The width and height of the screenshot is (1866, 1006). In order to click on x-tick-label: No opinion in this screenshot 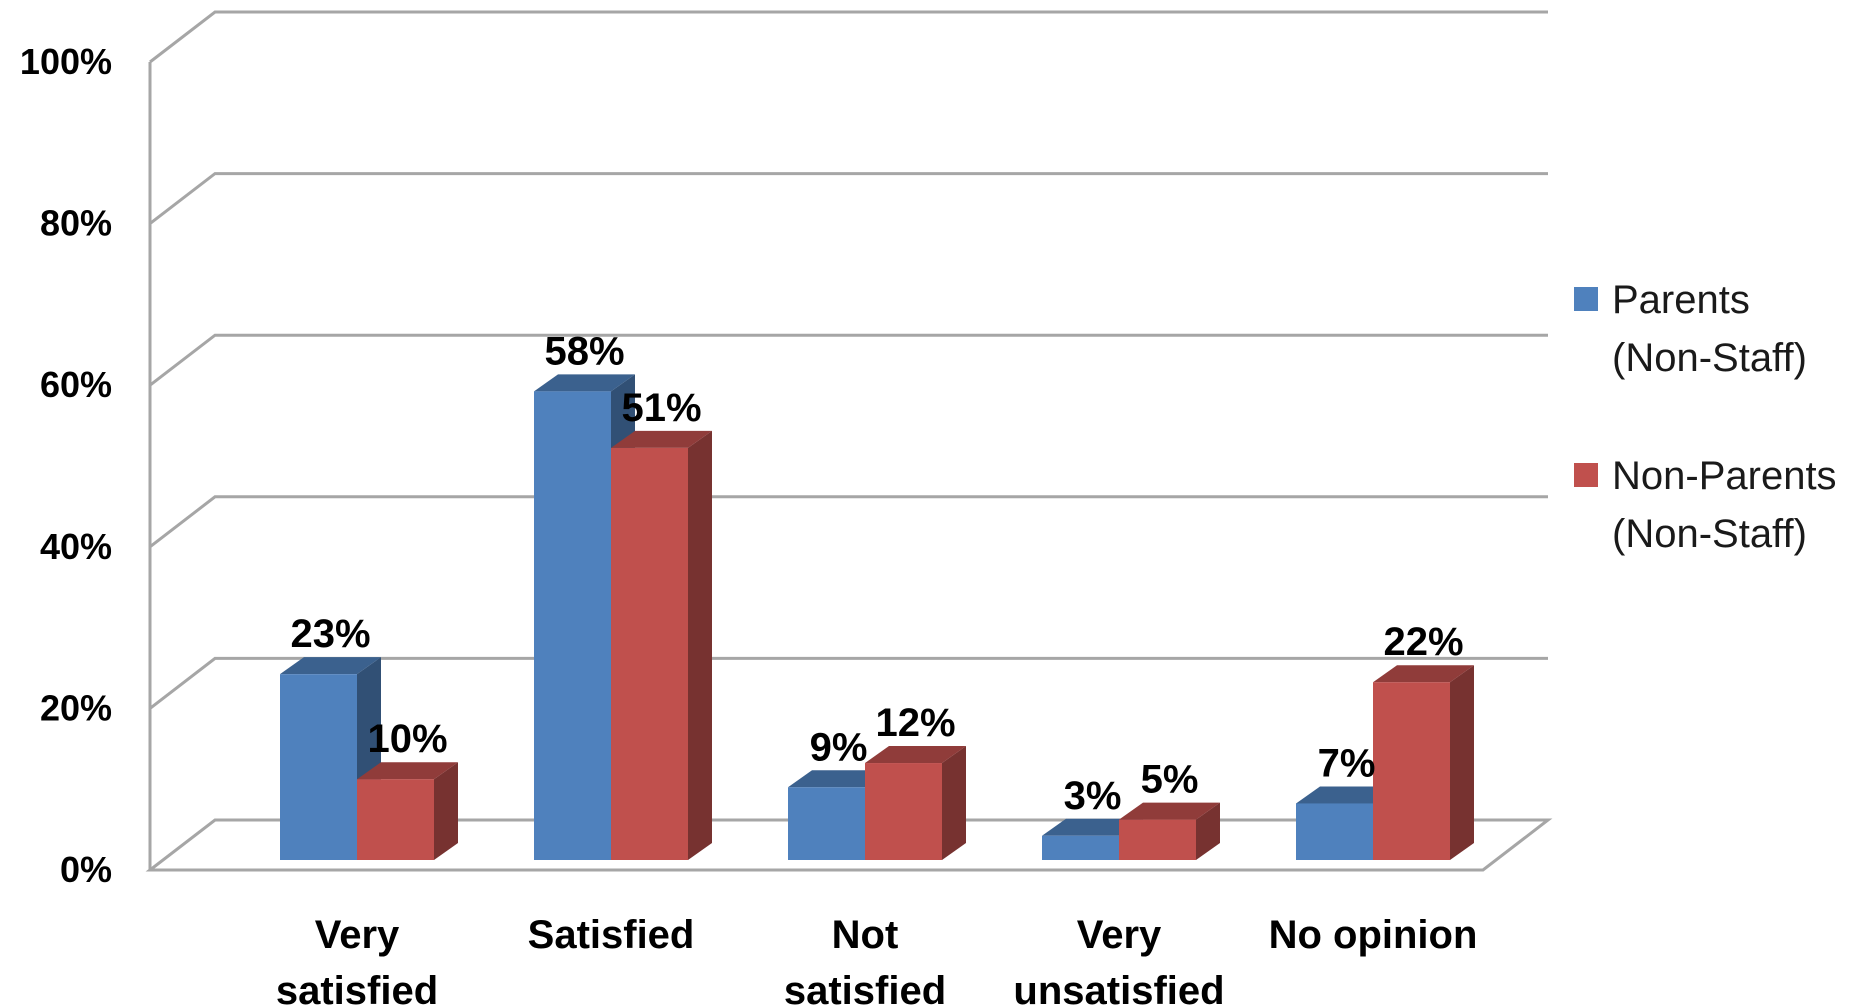, I will do `click(1373, 935)`.